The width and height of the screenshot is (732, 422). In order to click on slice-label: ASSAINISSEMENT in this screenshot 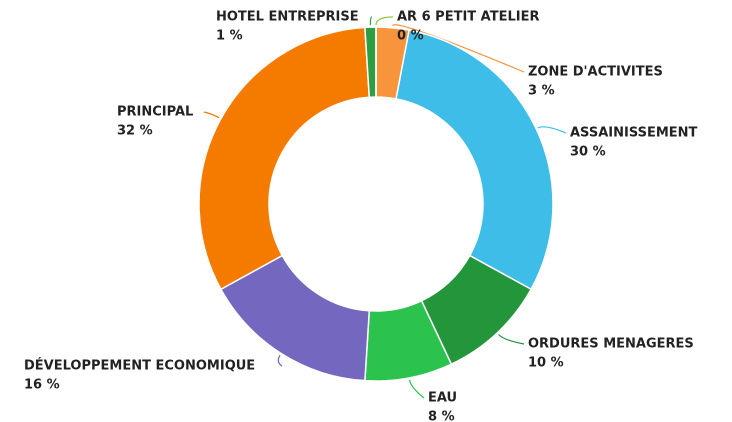, I will do `click(634, 133)`.